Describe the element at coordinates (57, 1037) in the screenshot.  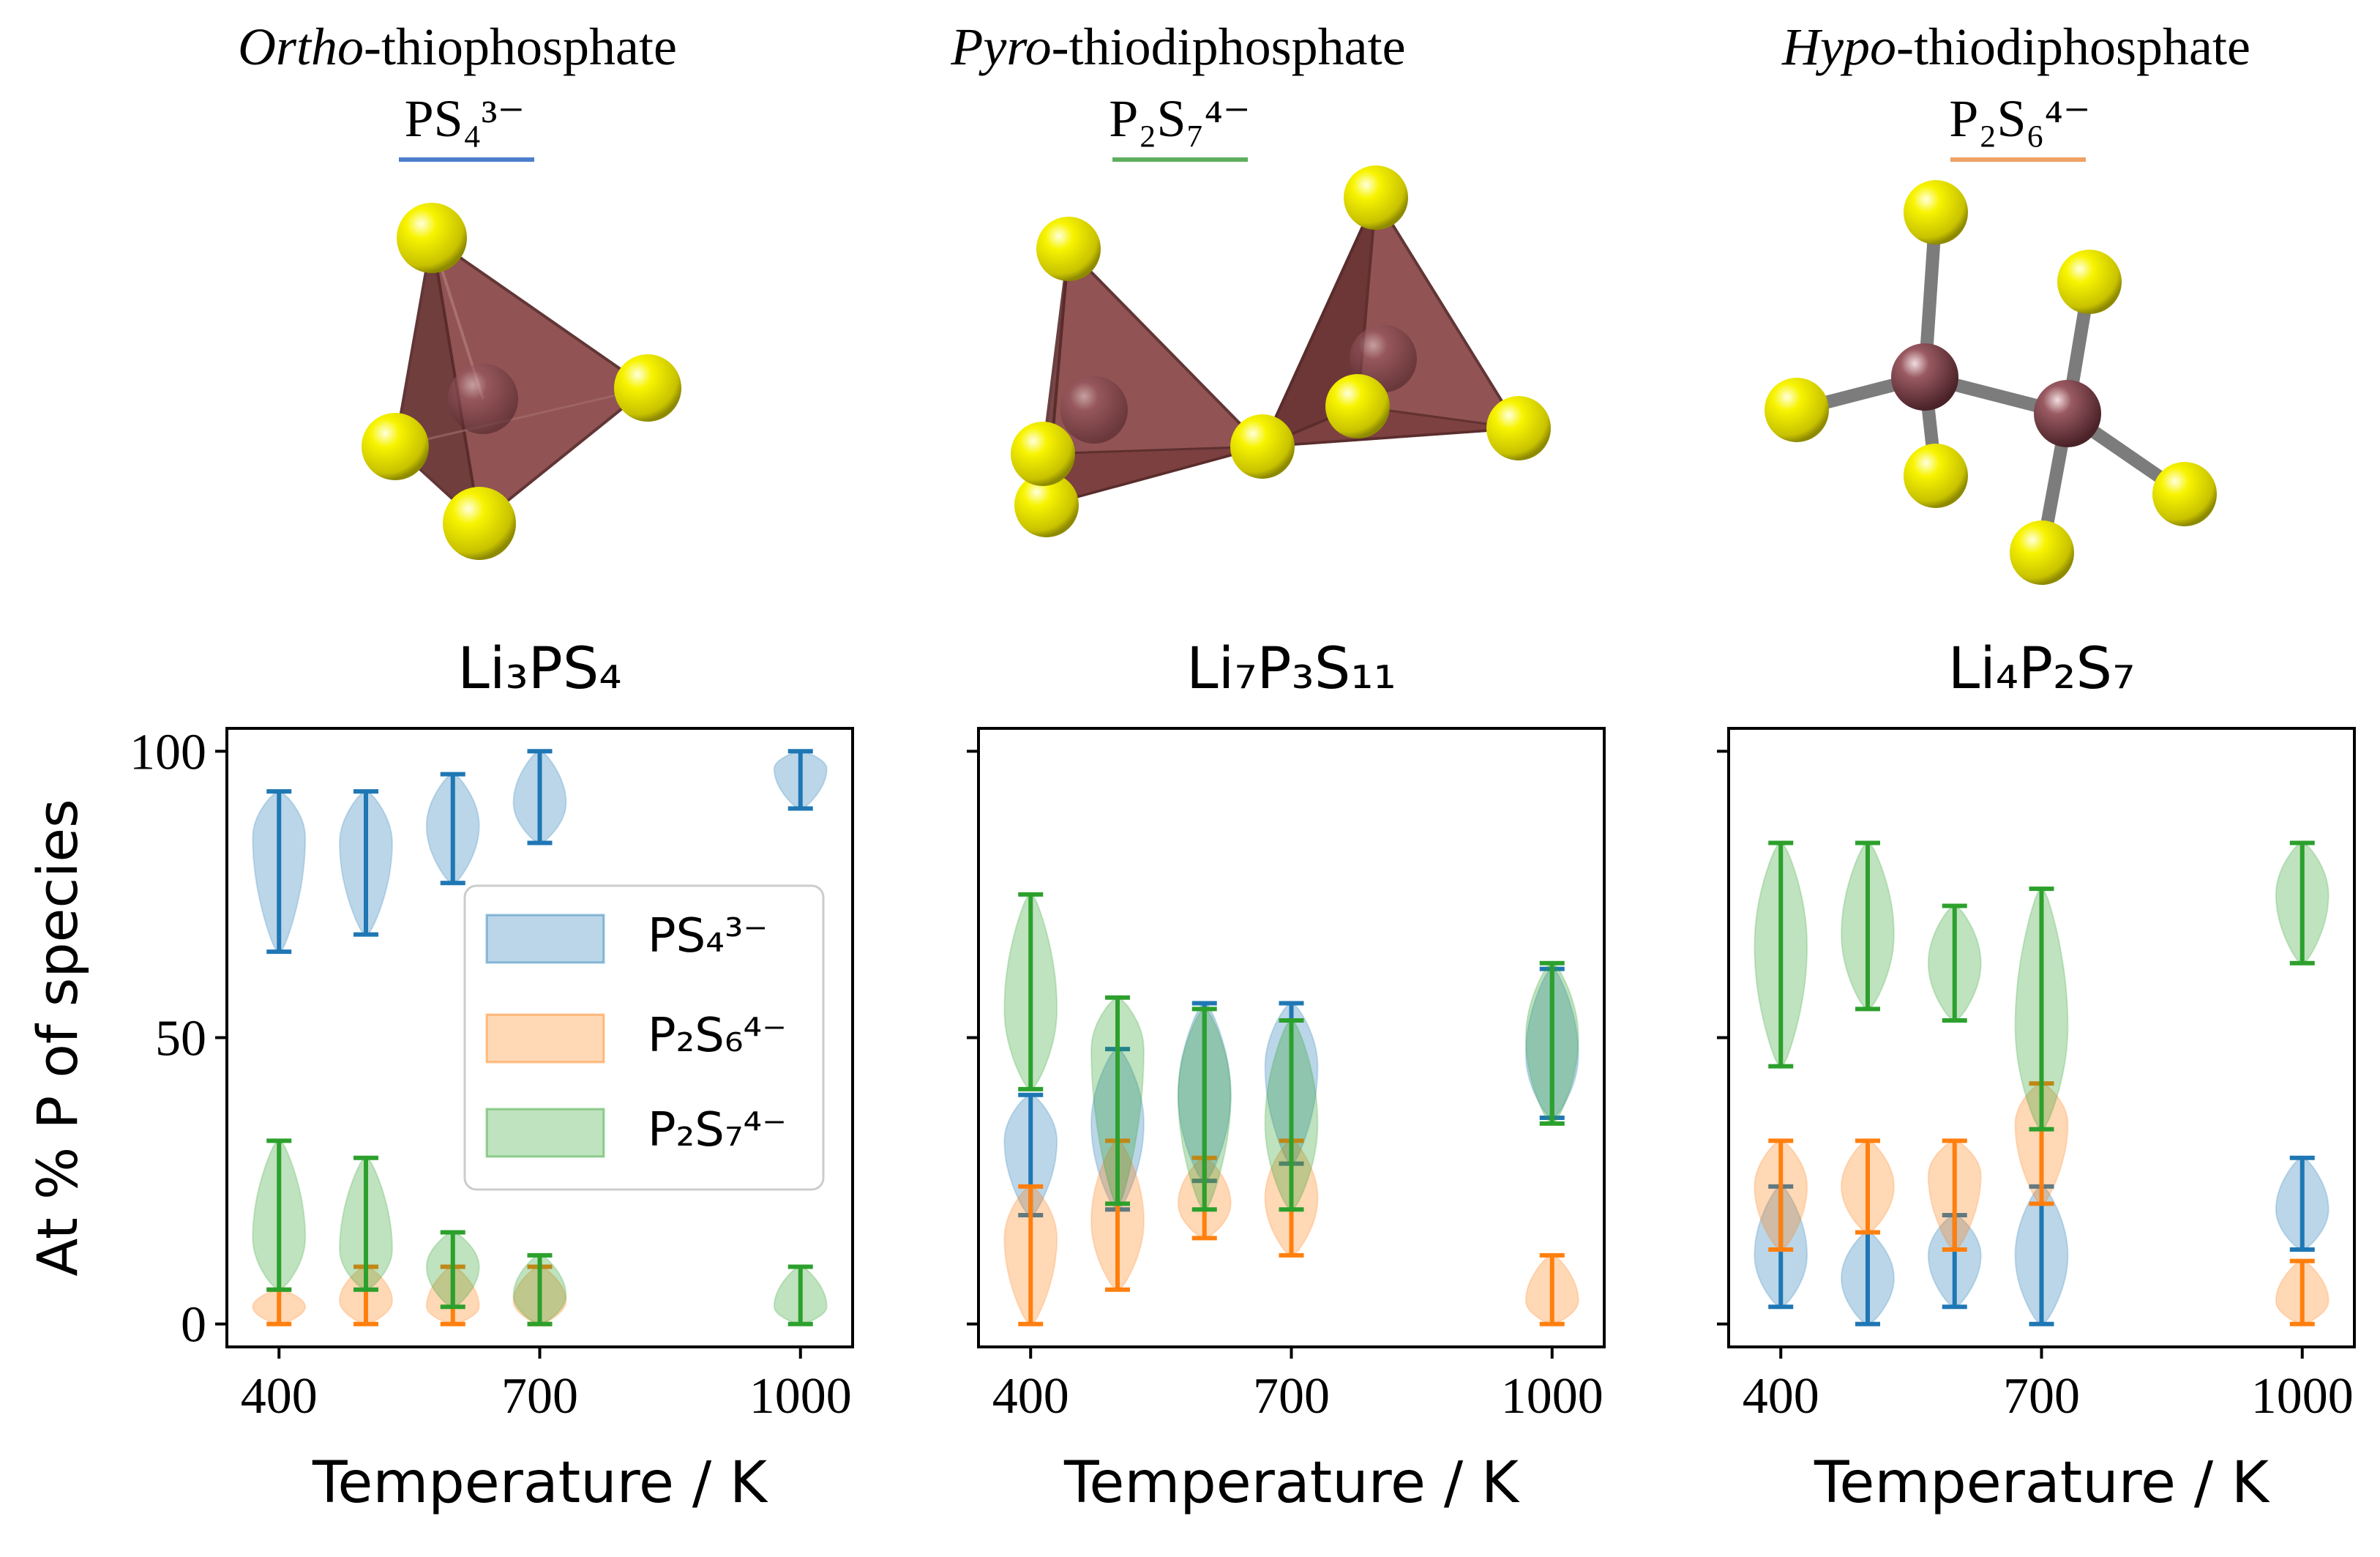
I see `y-axis-label: At % P of species` at that location.